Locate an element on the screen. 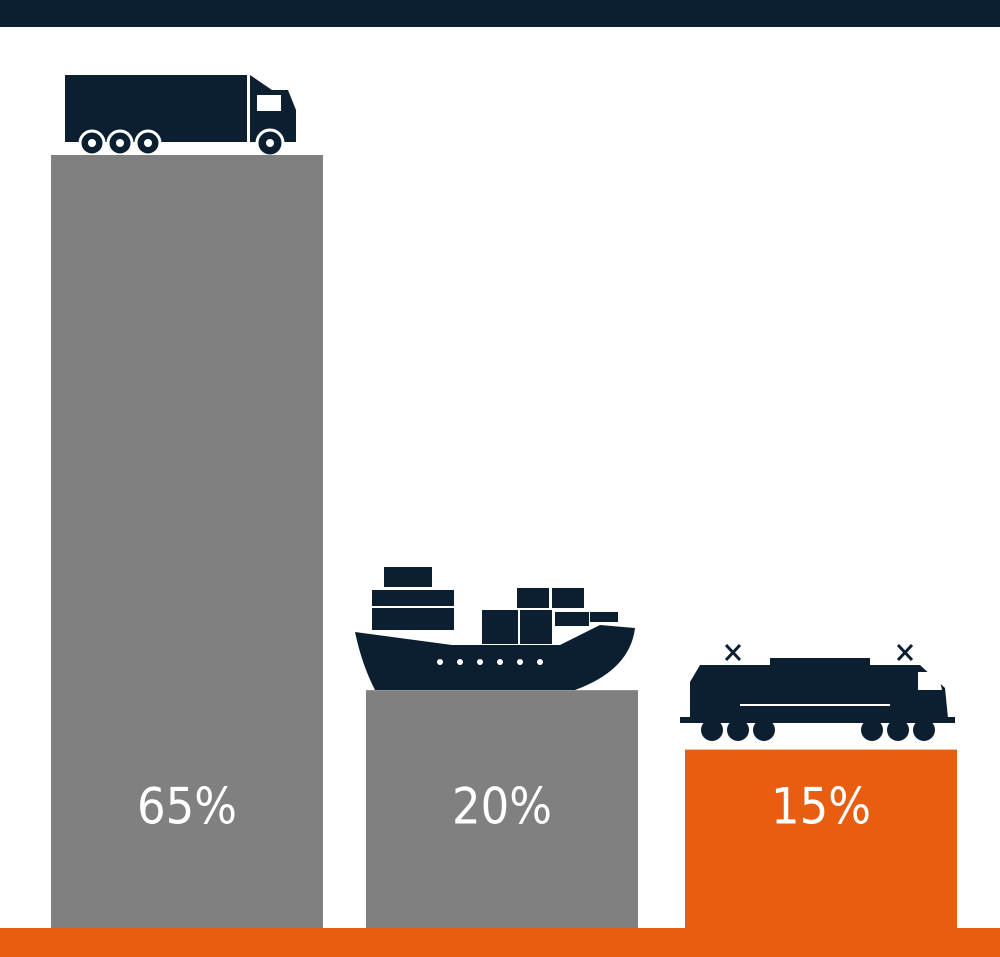 The height and width of the screenshot is (957, 1000). ship-icon is located at coordinates (495, 628).